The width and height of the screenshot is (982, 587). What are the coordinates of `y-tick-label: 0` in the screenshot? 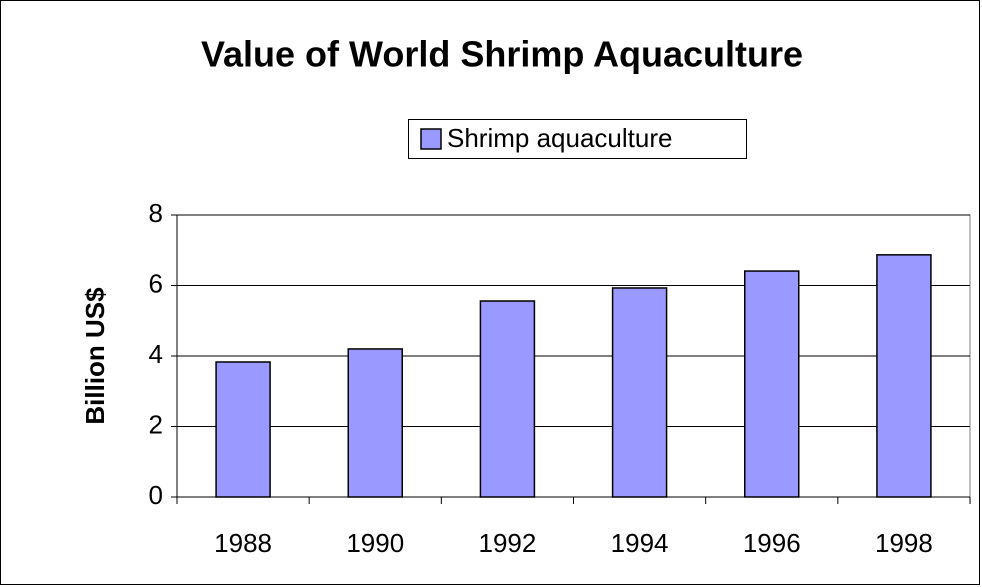 It's located at (156, 495).